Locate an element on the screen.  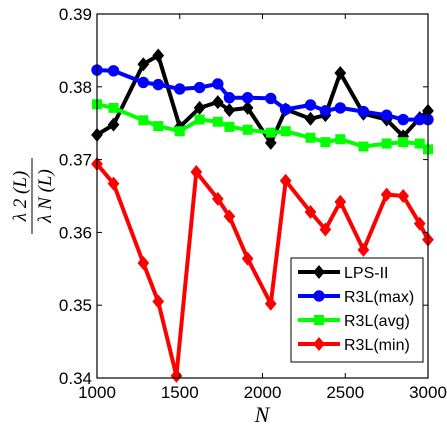
legend-entry: R3L(min) is located at coordinates (354, 345).